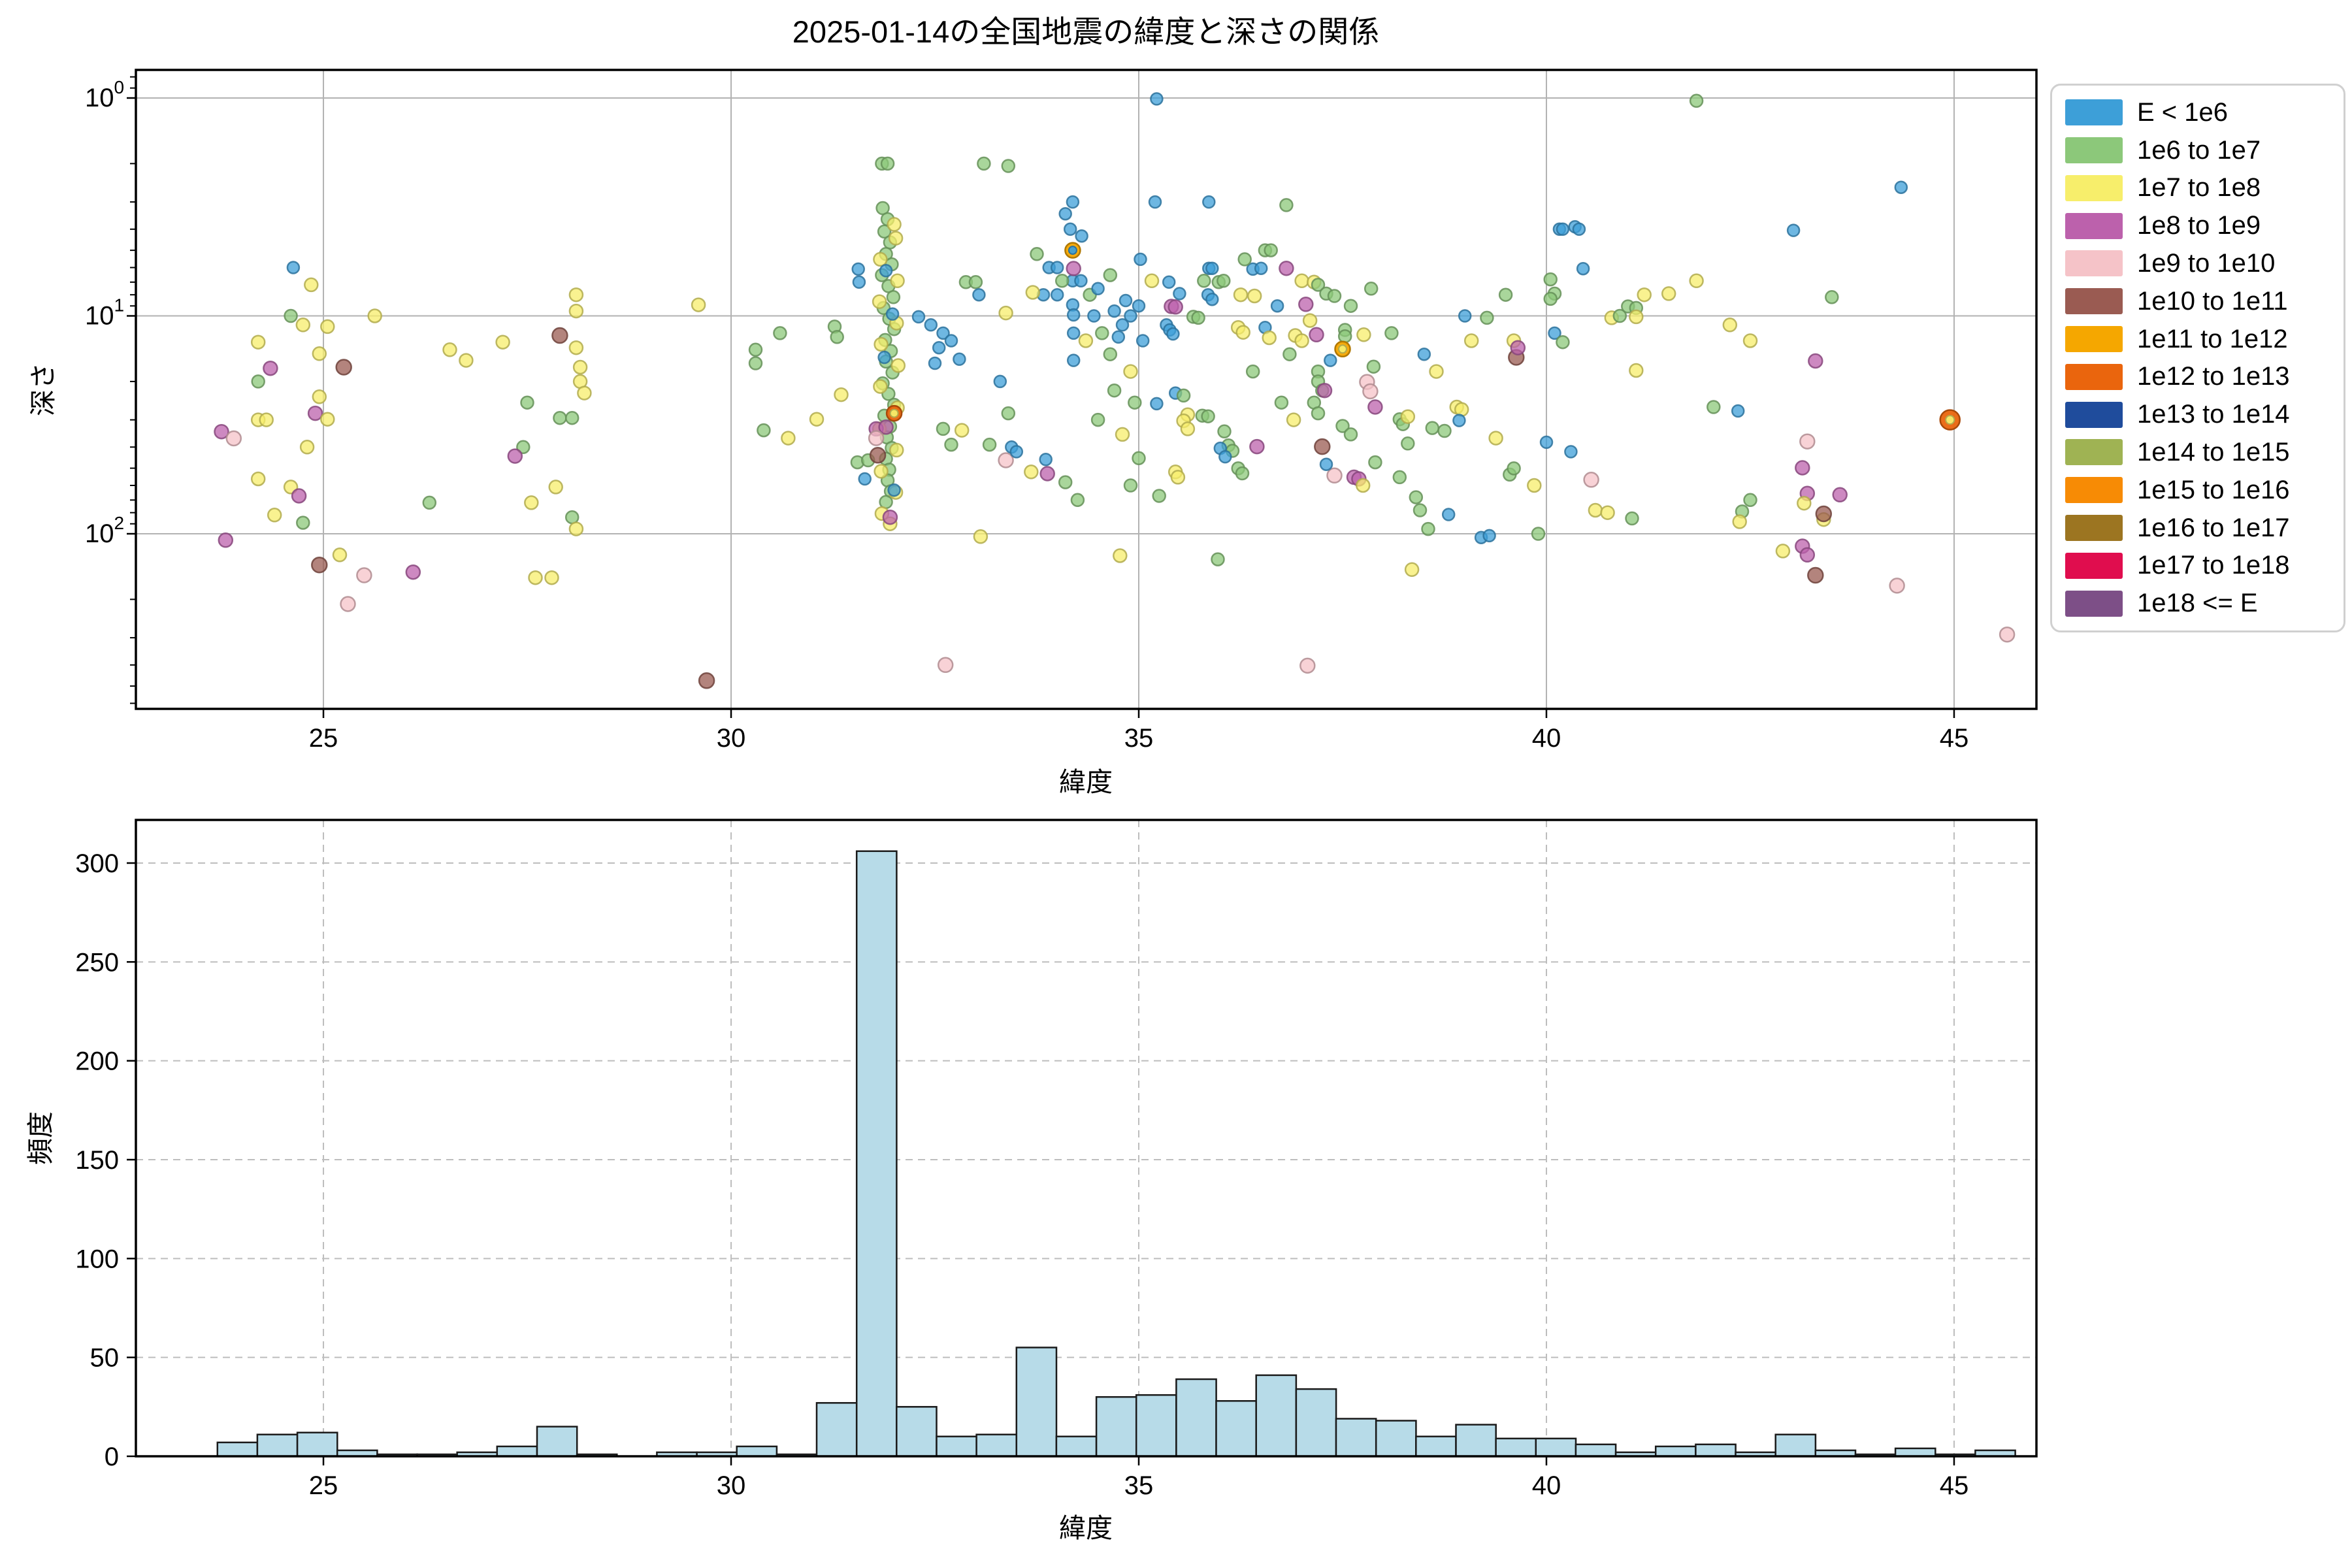  Describe the element at coordinates (43, 389) in the screenshot. I see `scatter-yaxis-label: 深さ` at that location.